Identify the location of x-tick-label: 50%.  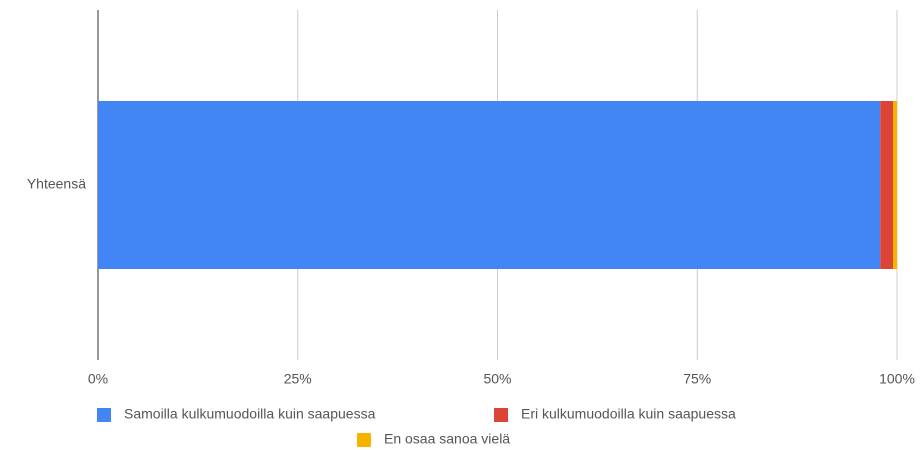
(497, 379).